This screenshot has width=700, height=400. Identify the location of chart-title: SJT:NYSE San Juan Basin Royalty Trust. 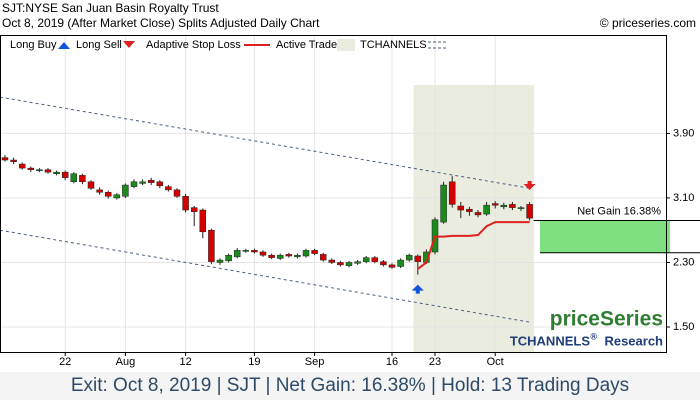
(110, 8).